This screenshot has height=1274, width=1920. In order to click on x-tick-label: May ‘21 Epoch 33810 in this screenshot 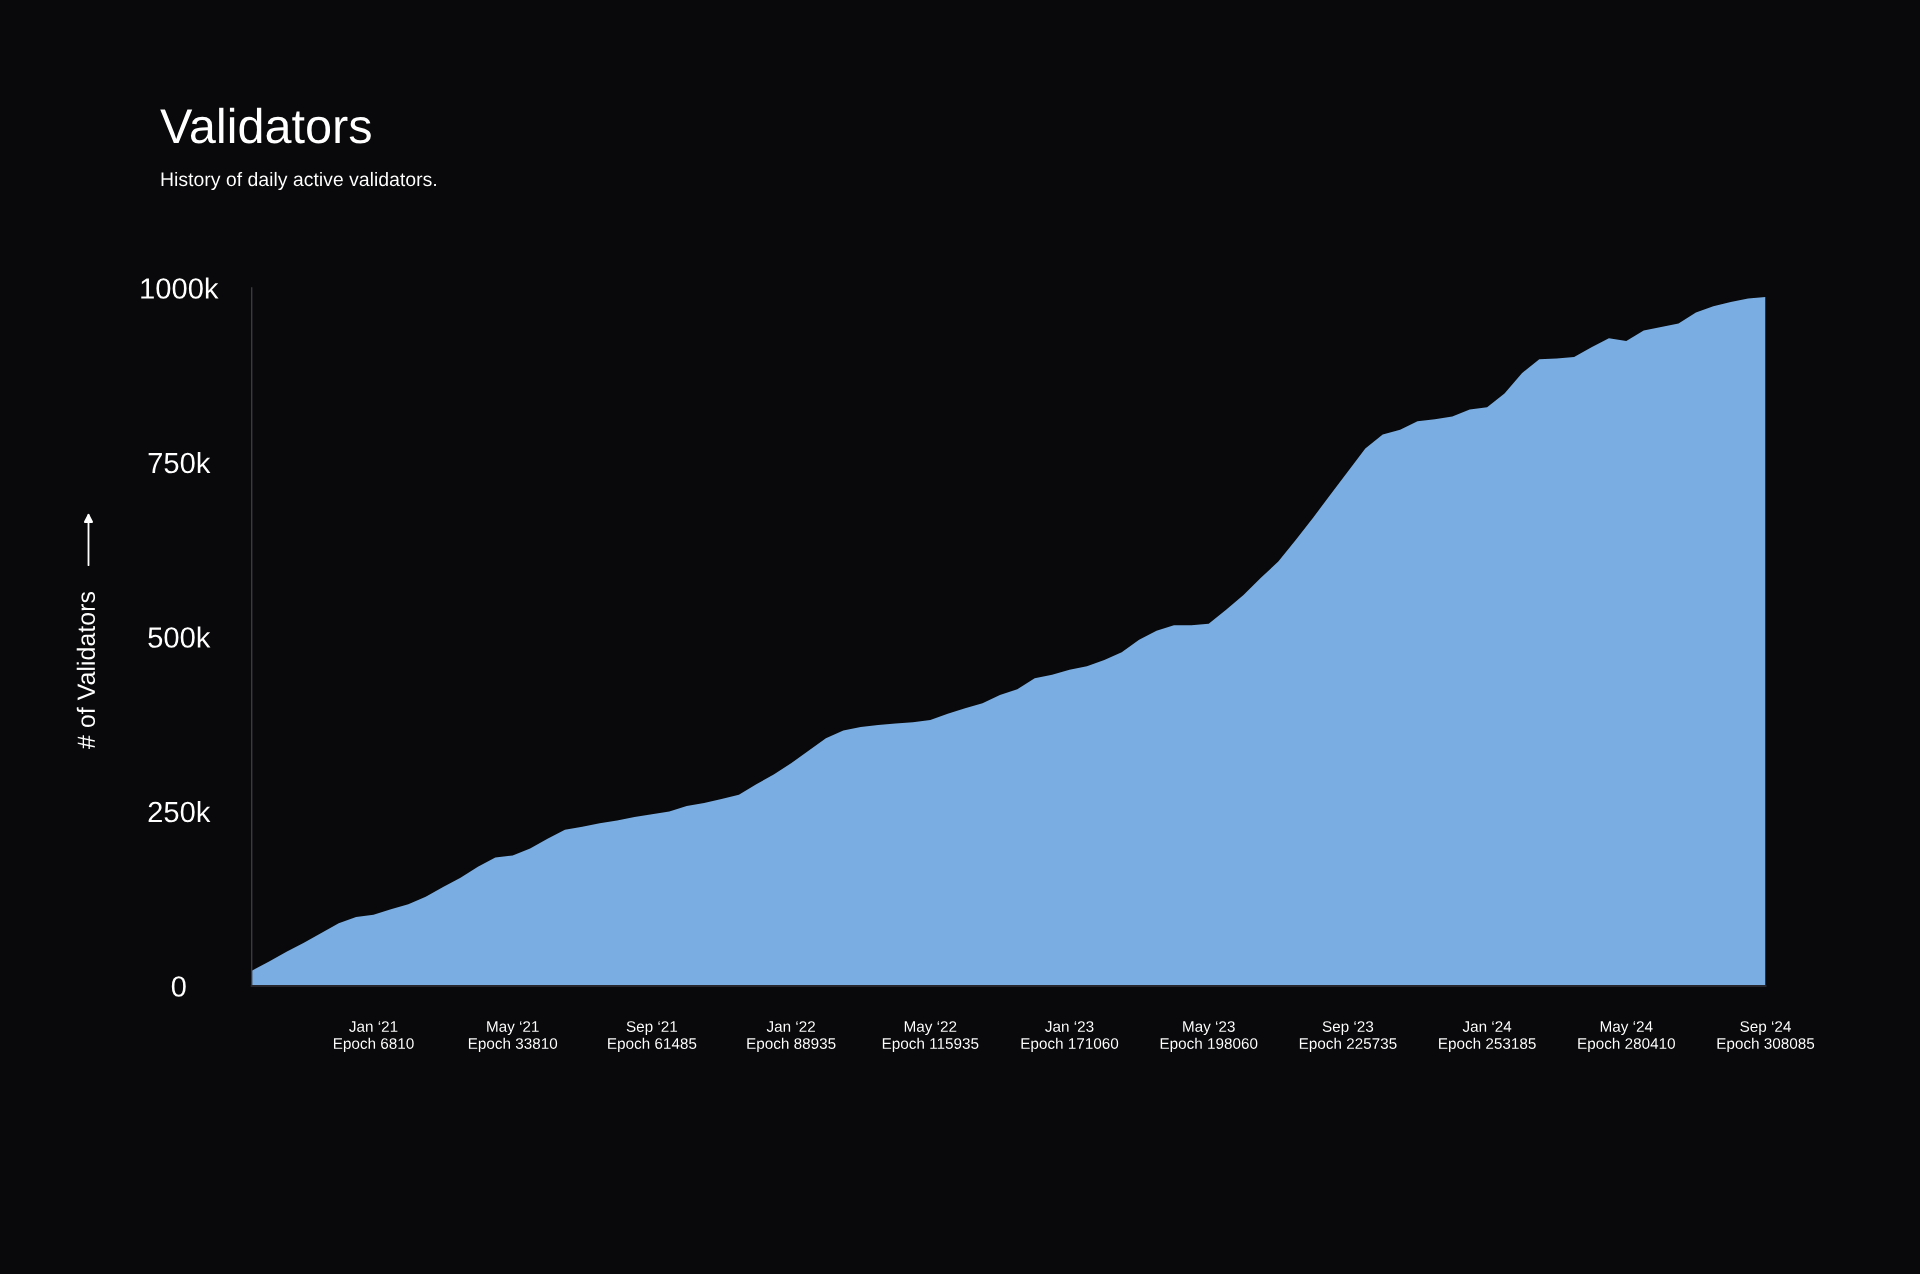, I will do `click(513, 1036)`.